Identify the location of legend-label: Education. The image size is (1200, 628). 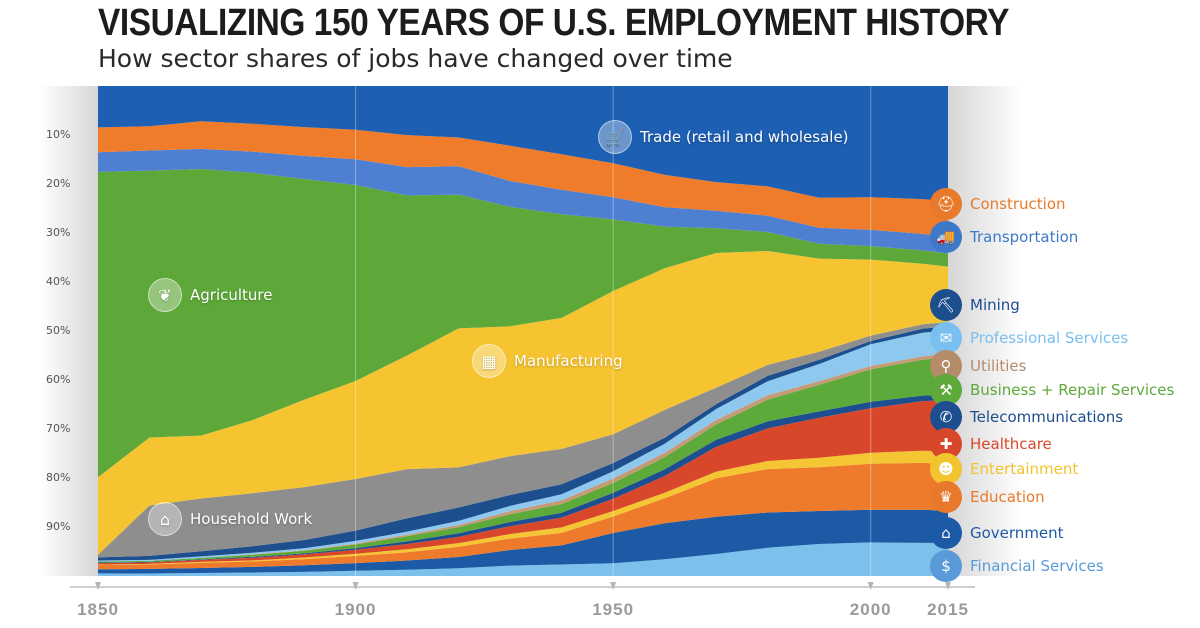
(1007, 497).